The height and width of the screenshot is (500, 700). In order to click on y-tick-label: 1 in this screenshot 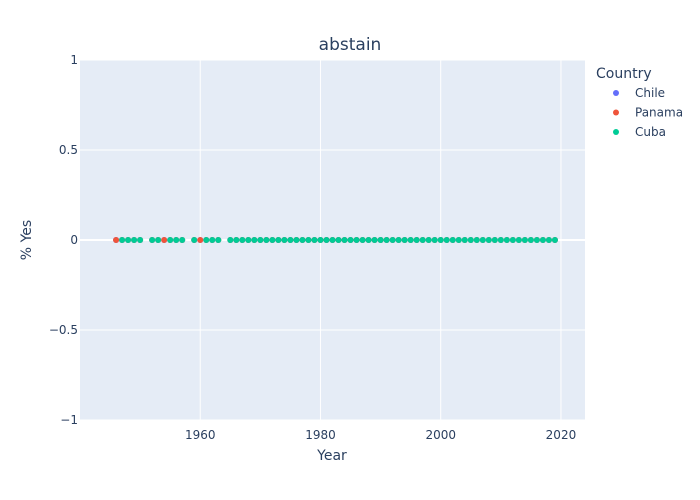, I will do `click(74, 60)`.